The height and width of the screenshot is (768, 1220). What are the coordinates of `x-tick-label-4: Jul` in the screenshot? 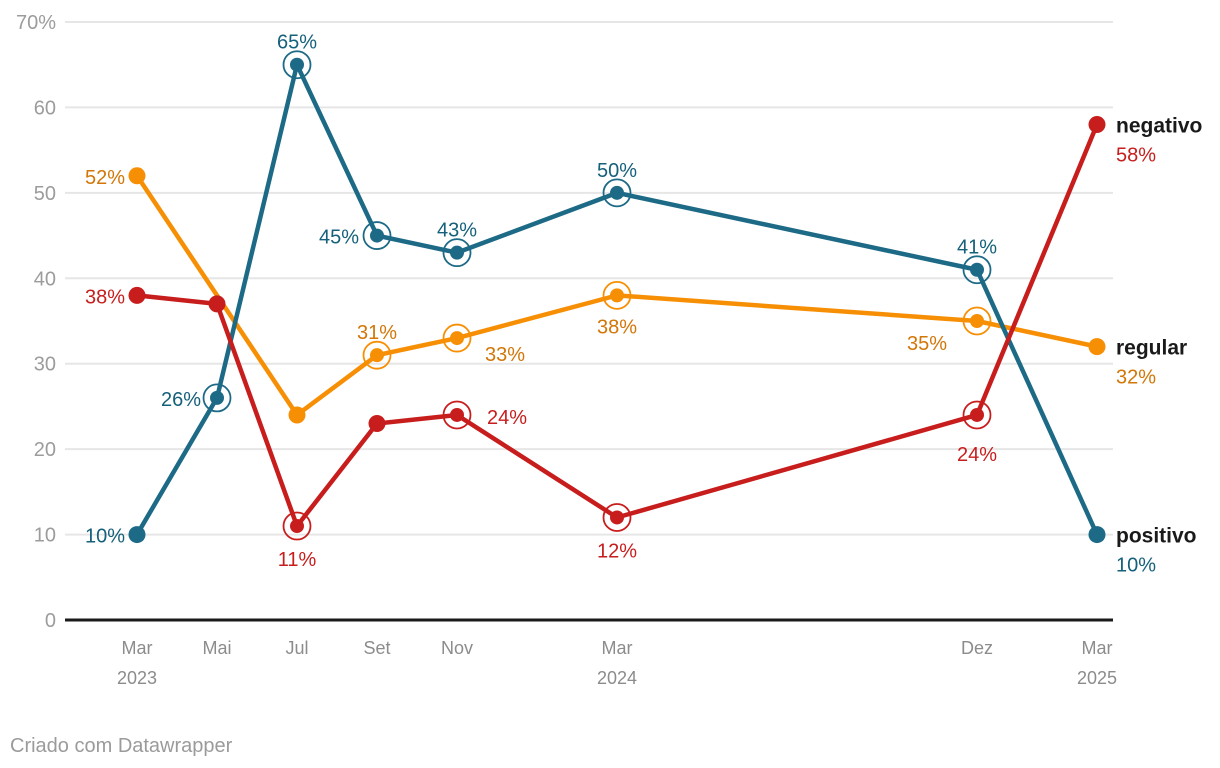 It's located at (296, 648).